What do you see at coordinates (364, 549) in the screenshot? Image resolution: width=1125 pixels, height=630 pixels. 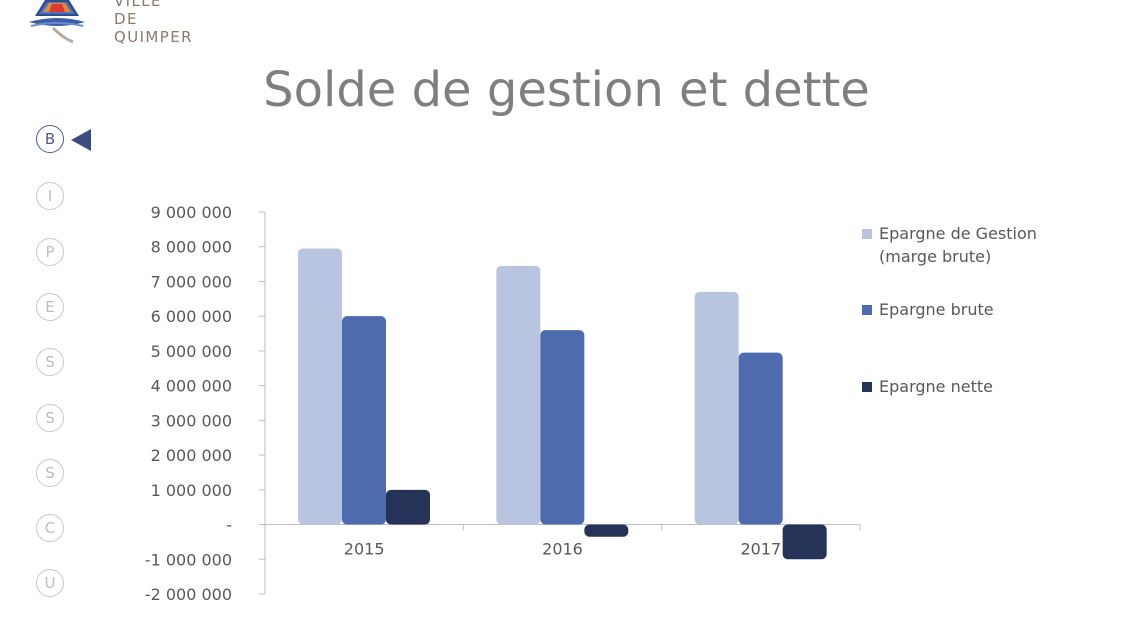 I see `x-tick-label: 2015` at bounding box center [364, 549].